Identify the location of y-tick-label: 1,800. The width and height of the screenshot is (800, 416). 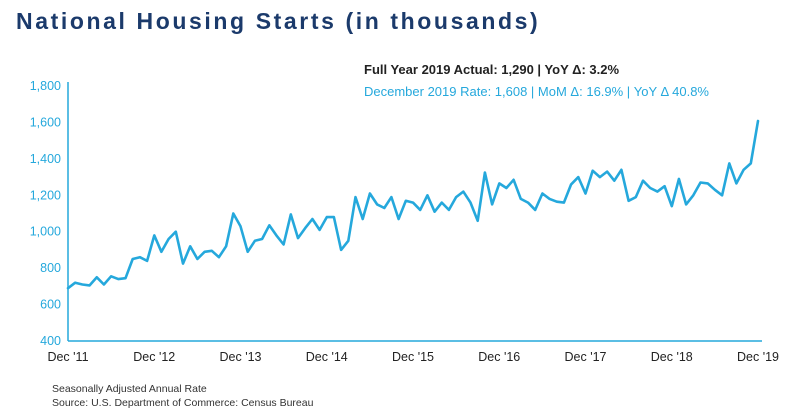
(45, 86).